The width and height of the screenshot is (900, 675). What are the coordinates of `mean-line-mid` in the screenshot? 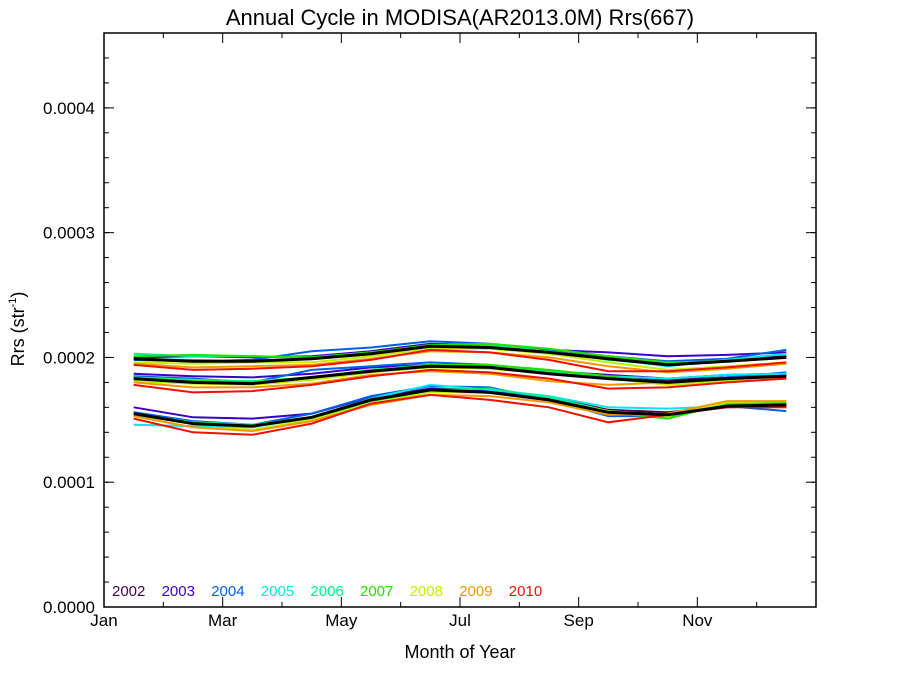 It's located at (460, 375).